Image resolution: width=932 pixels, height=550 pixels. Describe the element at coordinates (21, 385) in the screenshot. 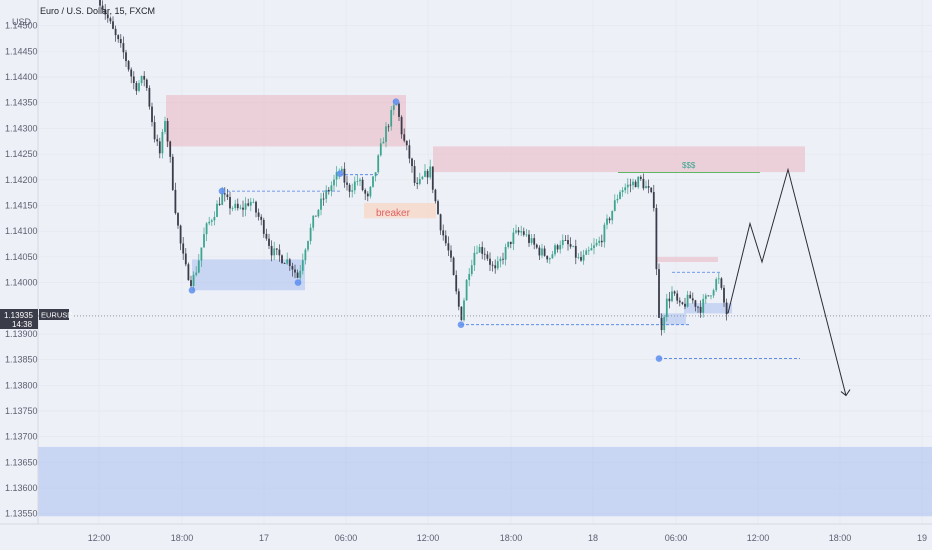

I see `price-label: 1.13800` at that location.